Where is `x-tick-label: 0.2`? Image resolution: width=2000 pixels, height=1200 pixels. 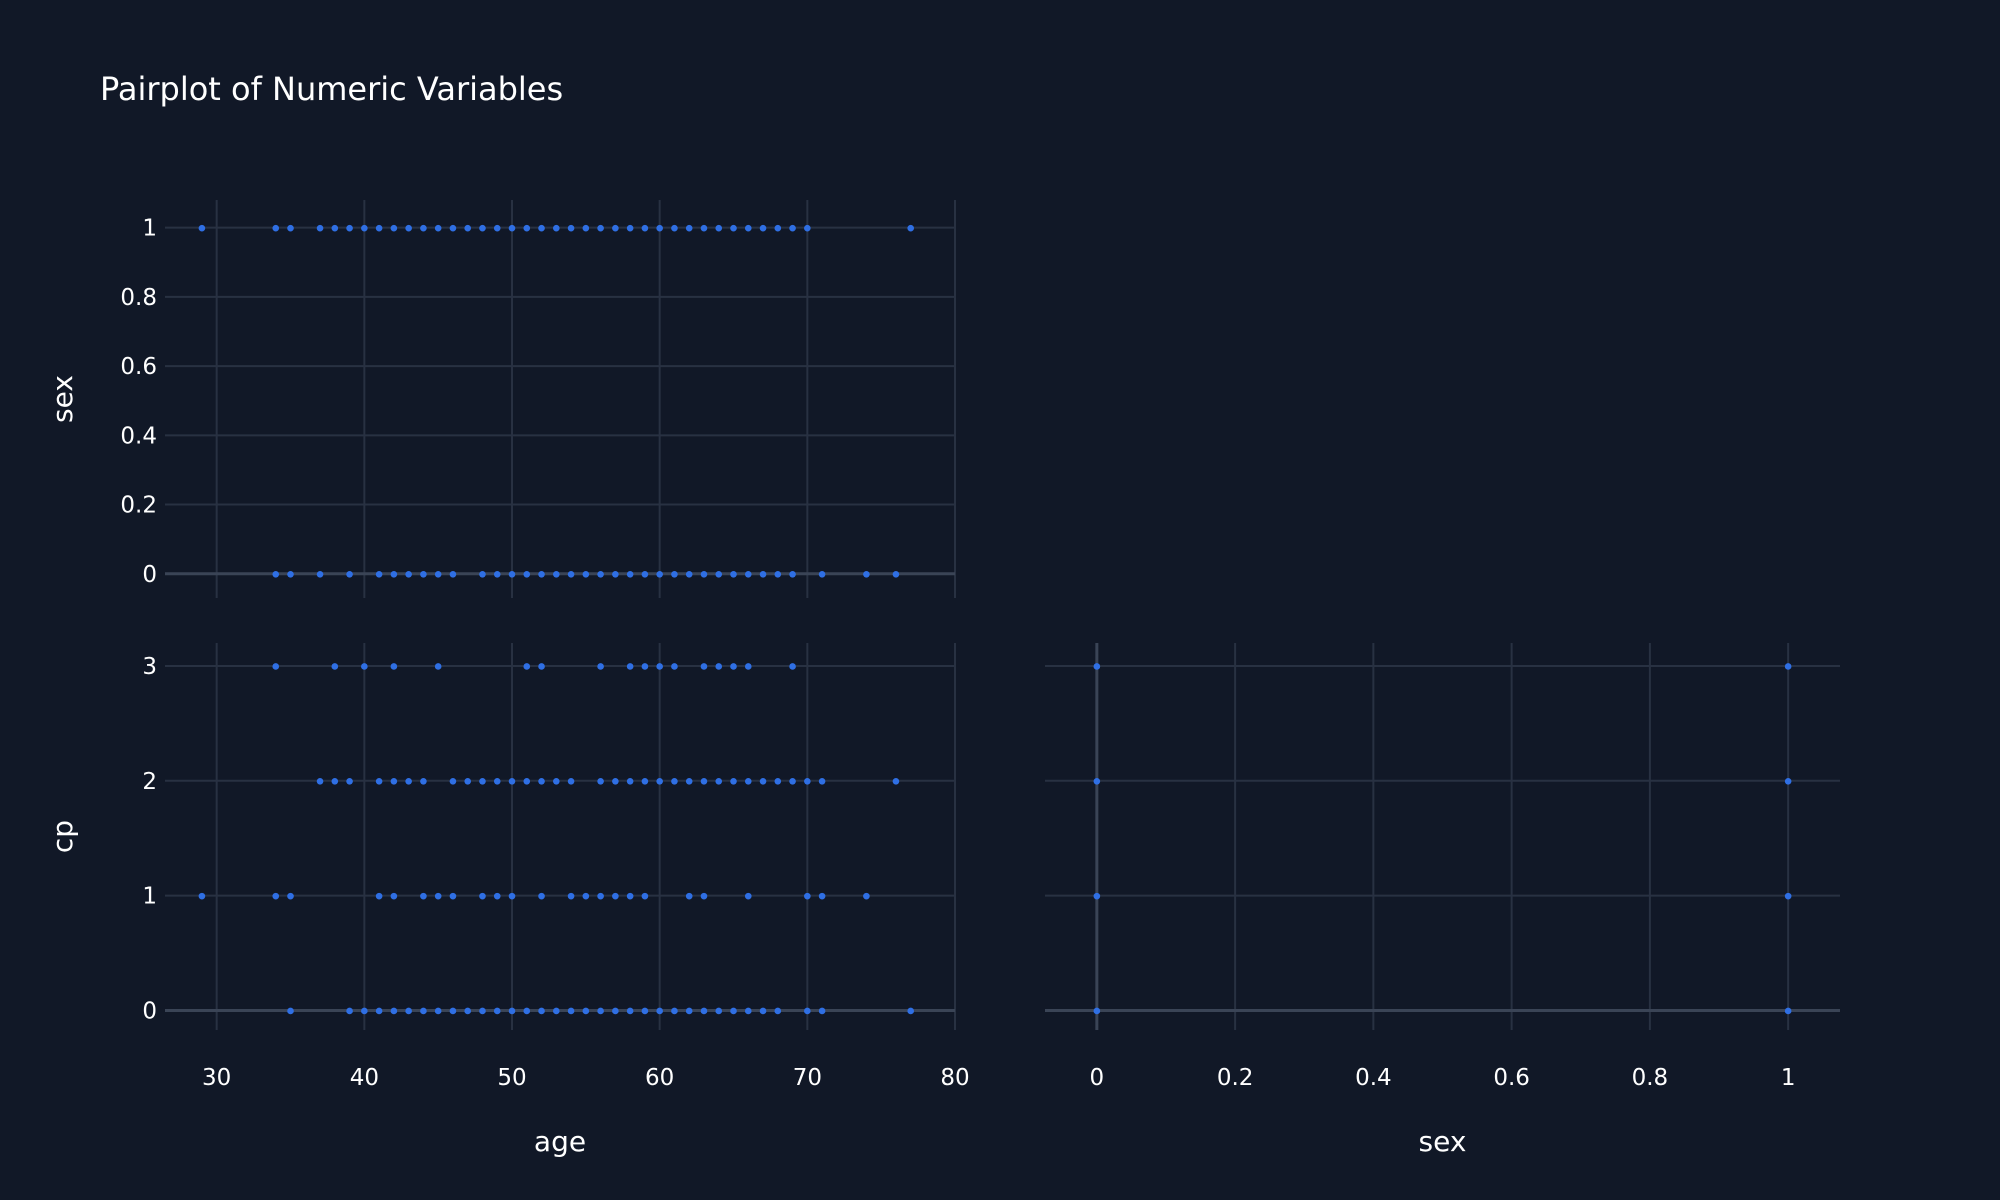 x-tick-label: 0.2 is located at coordinates (1235, 1078).